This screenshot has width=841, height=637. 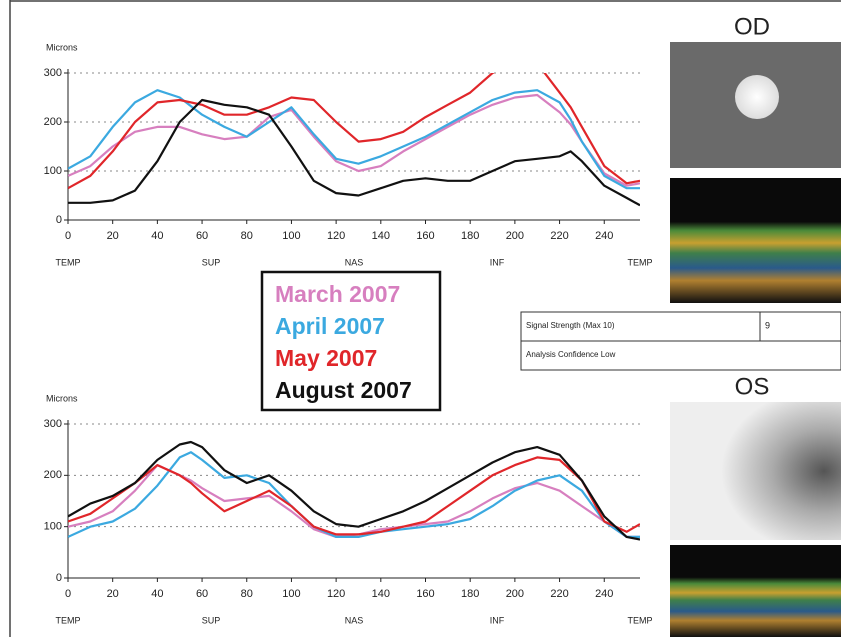 What do you see at coordinates (343, 390) in the screenshot?
I see `legend-entry: August 2007` at bounding box center [343, 390].